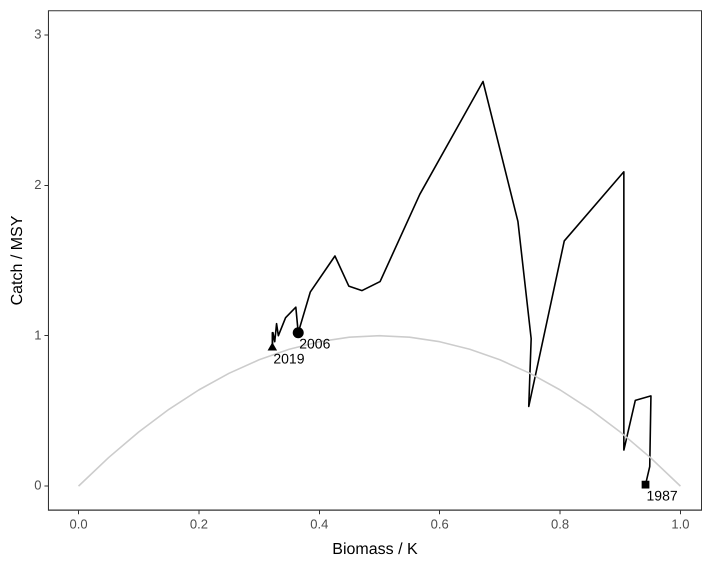  Describe the element at coordinates (17, 260) in the screenshot. I see `y-axis-title: Catch / MSY` at that location.